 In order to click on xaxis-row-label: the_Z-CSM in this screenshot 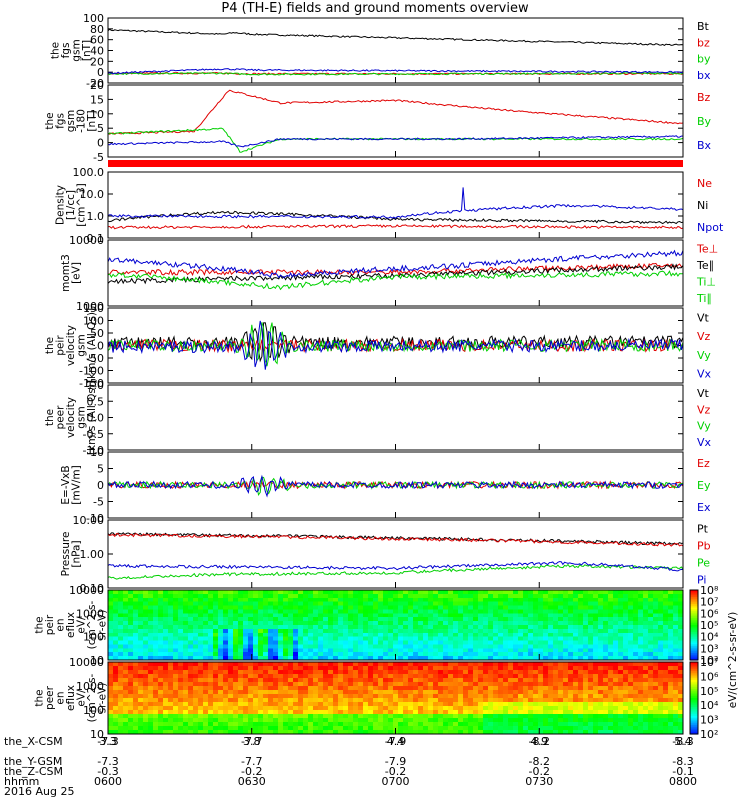, I will do `click(33, 771)`.